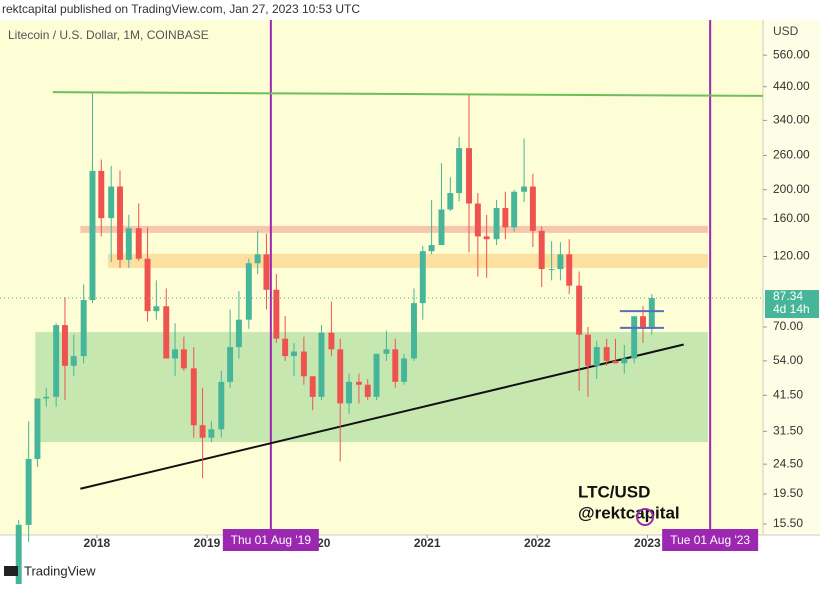 The image size is (820, 589). What do you see at coordinates (791, 120) in the screenshot?
I see `y-tick-label: 340.00` at bounding box center [791, 120].